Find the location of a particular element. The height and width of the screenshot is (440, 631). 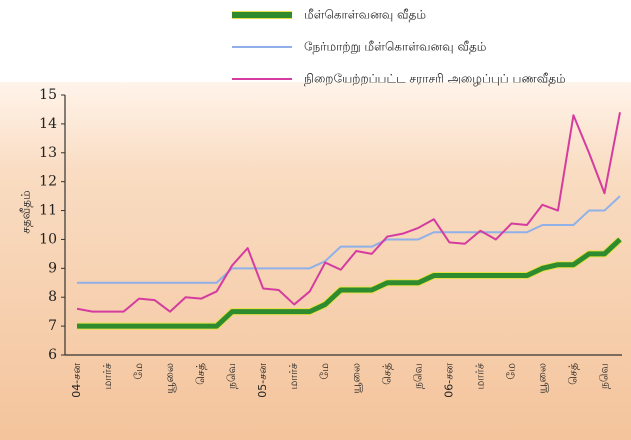

x-tick-label: 06-சன is located at coordinates (448, 380).